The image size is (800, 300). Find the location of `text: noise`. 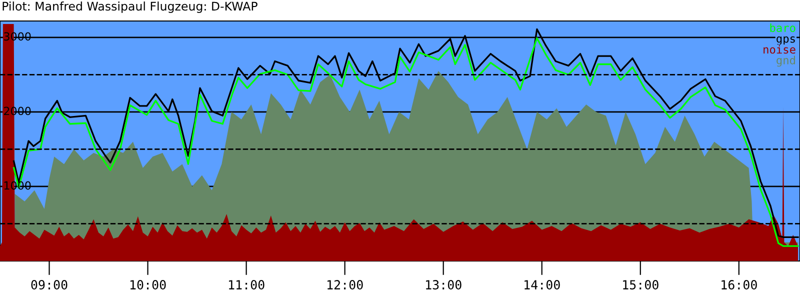

text: noise is located at coordinates (780, 49).